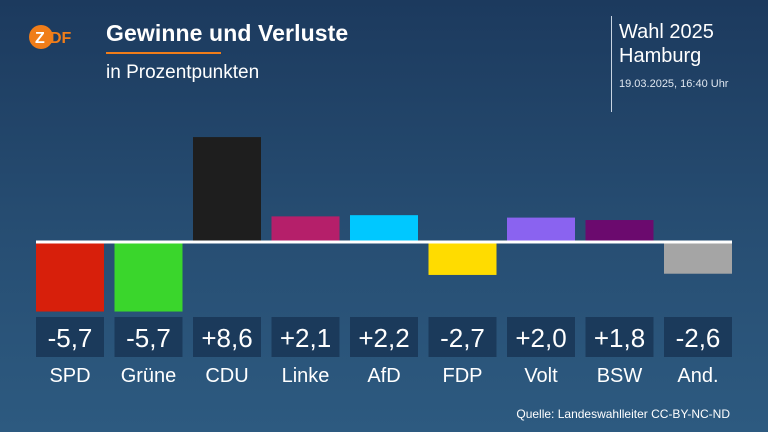 The width and height of the screenshot is (768, 432). I want to click on value-label: +2,0, so click(540, 338).